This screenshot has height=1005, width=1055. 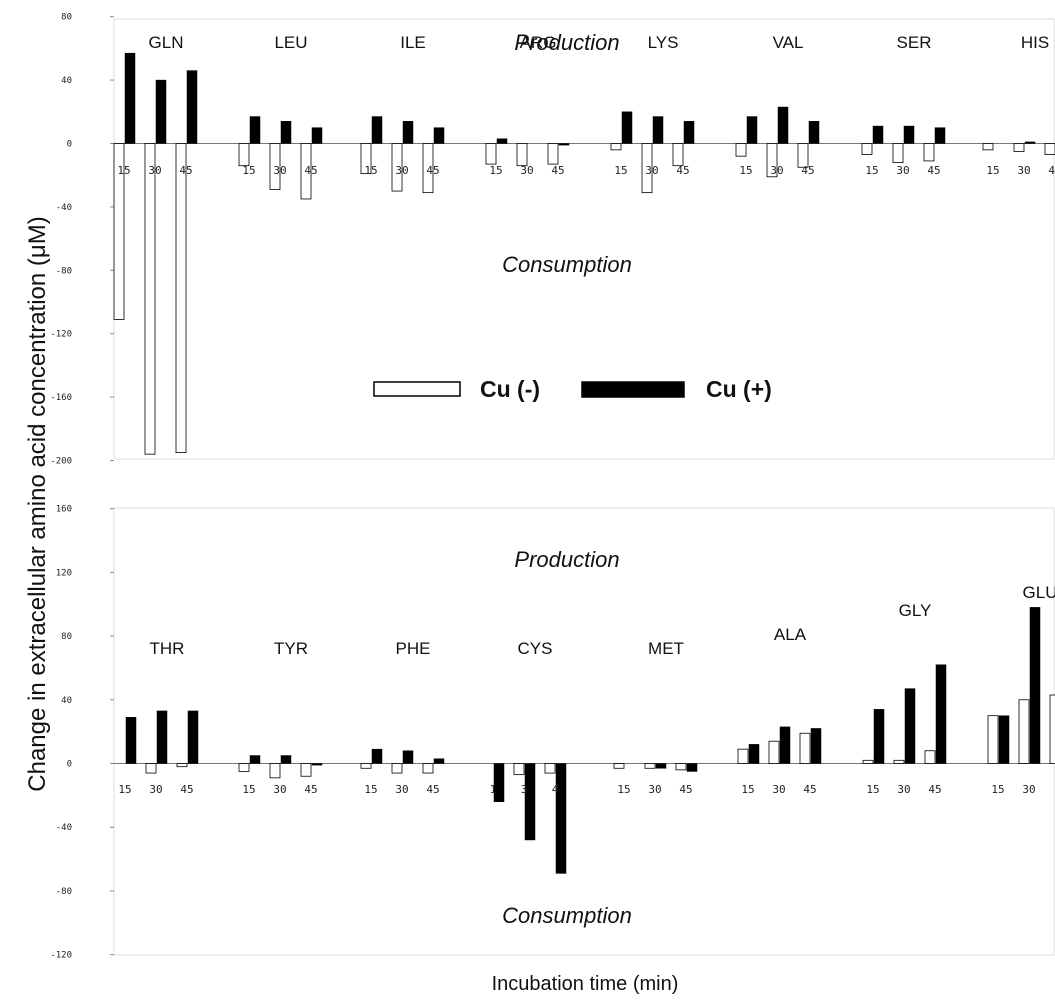 What do you see at coordinates (64, 573) in the screenshot?
I see `y-tick-label: 120` at bounding box center [64, 573].